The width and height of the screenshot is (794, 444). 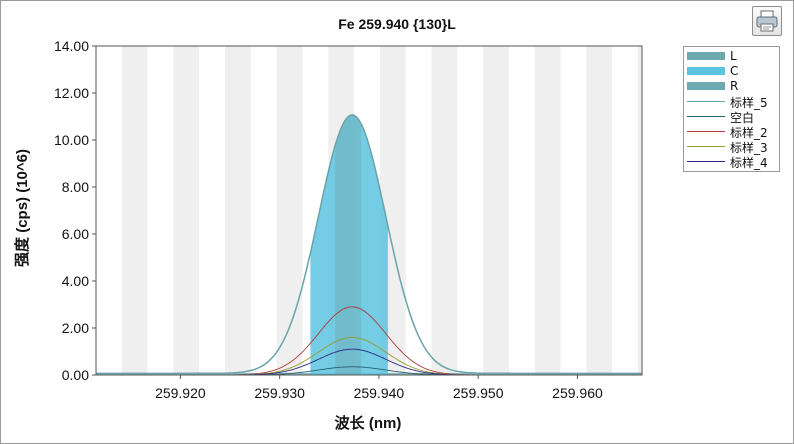 What do you see at coordinates (180, 393) in the screenshot?
I see `x-tick-label: 259.920` at bounding box center [180, 393].